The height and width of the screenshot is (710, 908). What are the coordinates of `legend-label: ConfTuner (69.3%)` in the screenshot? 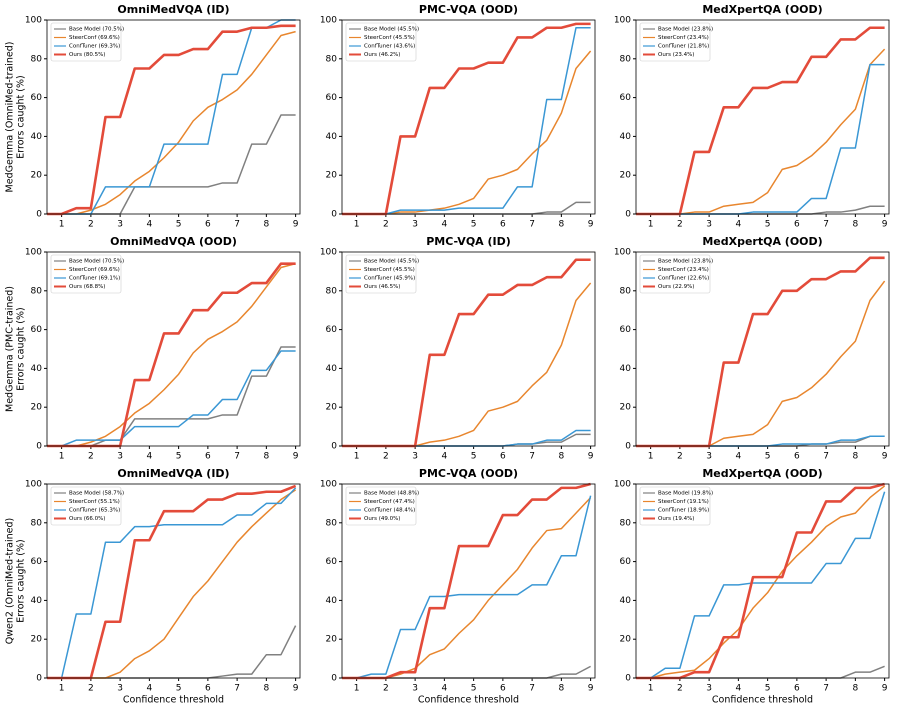 It's located at (94, 47).